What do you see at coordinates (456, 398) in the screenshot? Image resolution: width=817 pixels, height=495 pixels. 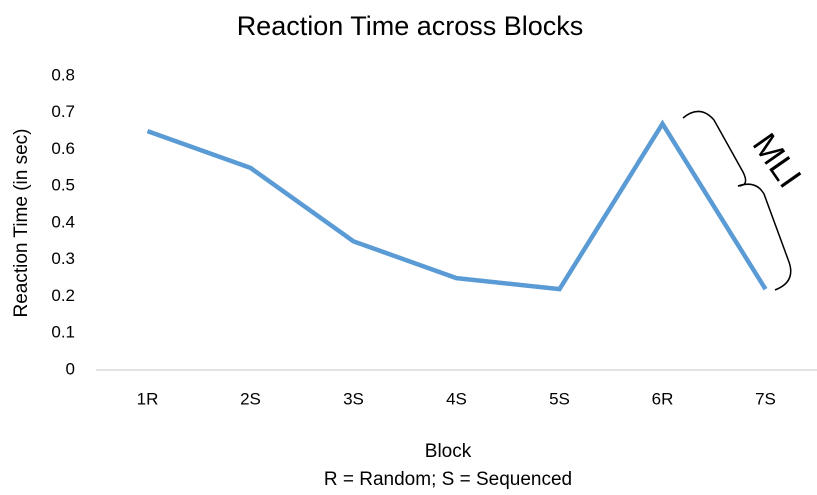 I see `x-tick-label: 4S` at bounding box center [456, 398].